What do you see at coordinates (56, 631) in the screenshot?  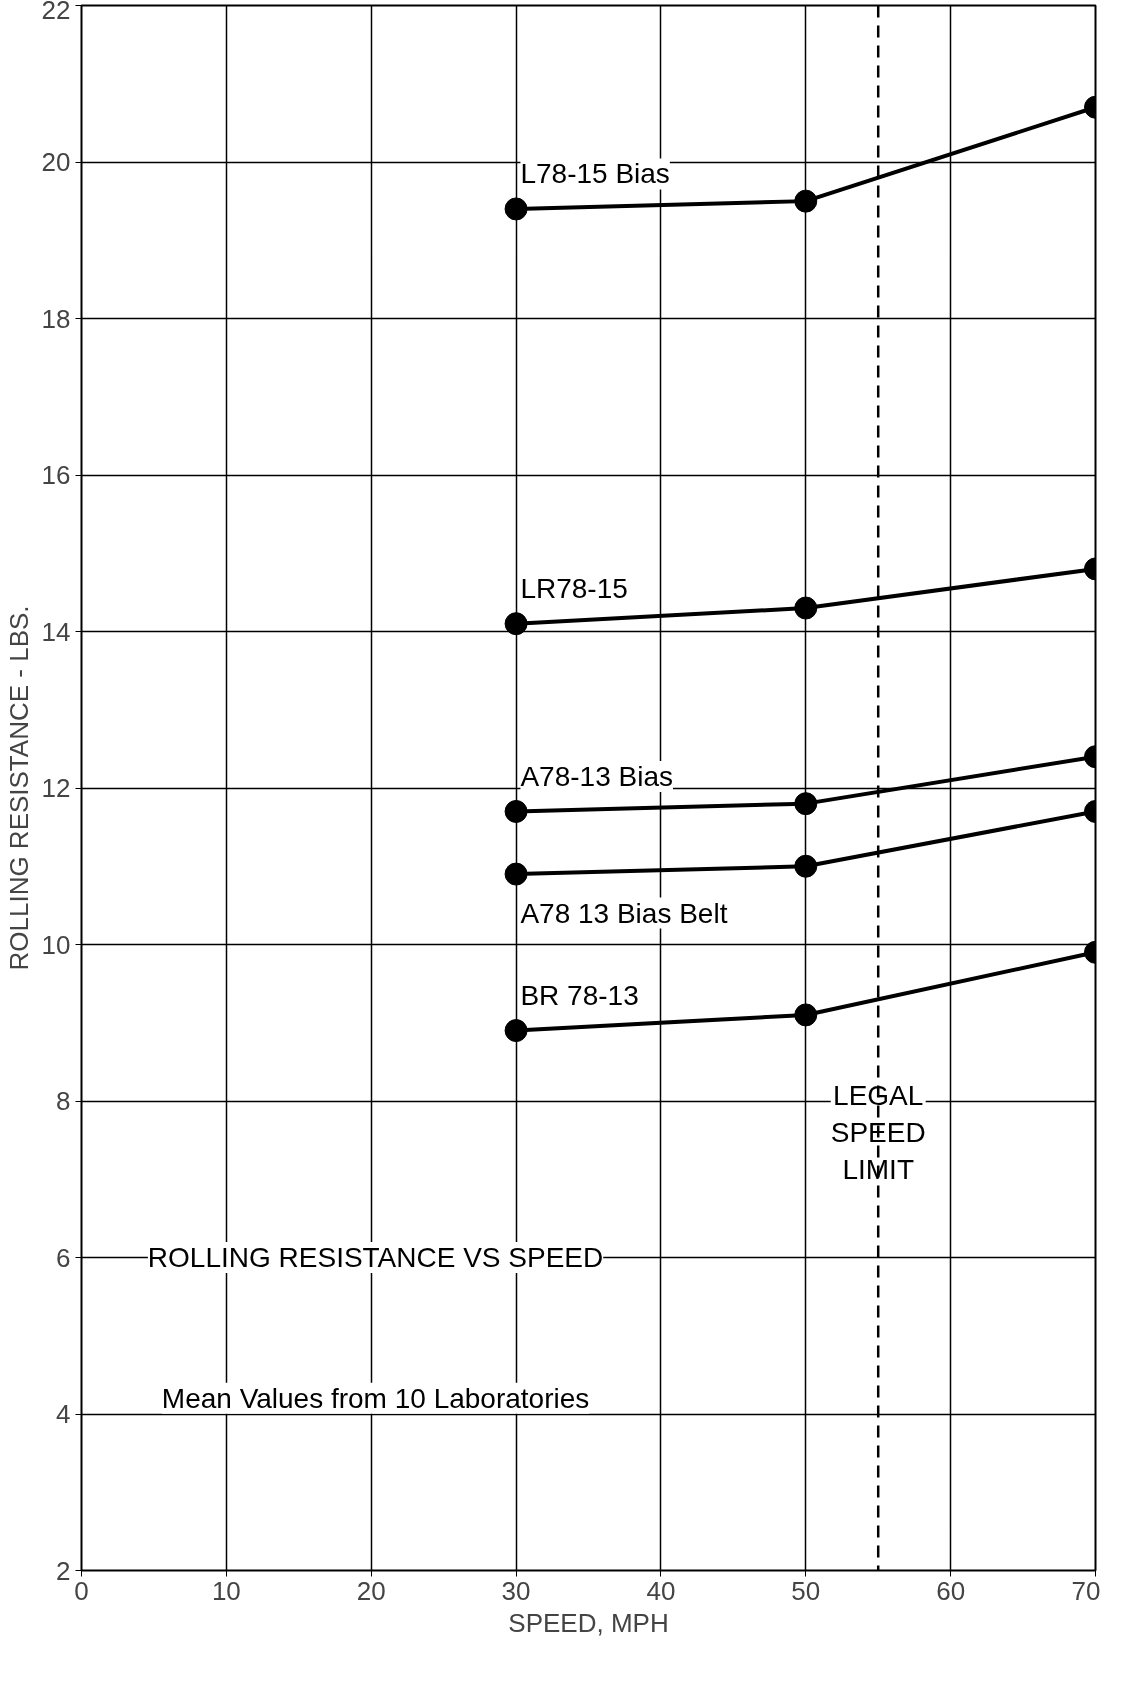 I see `y-tick-label: 14` at bounding box center [56, 631].